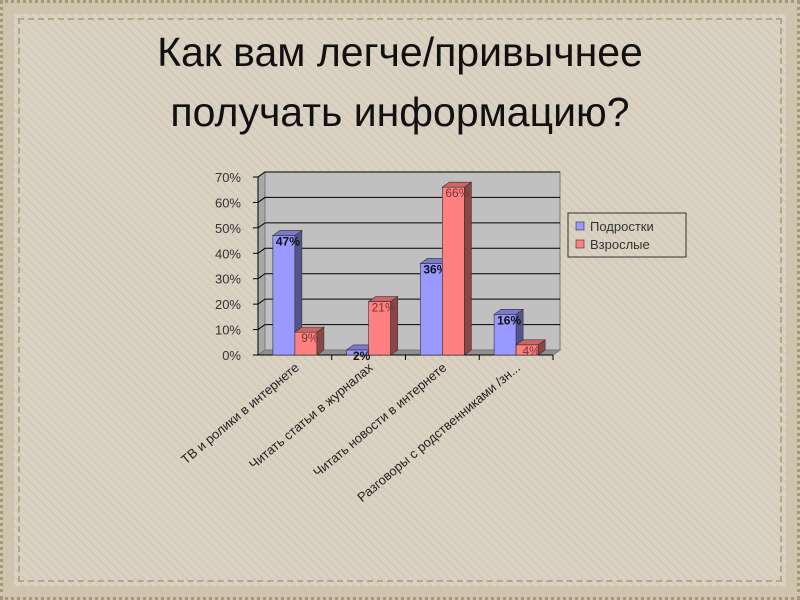 The height and width of the screenshot is (600, 800). What do you see at coordinates (228, 228) in the screenshot?
I see `y-tick-label: 50%` at bounding box center [228, 228].